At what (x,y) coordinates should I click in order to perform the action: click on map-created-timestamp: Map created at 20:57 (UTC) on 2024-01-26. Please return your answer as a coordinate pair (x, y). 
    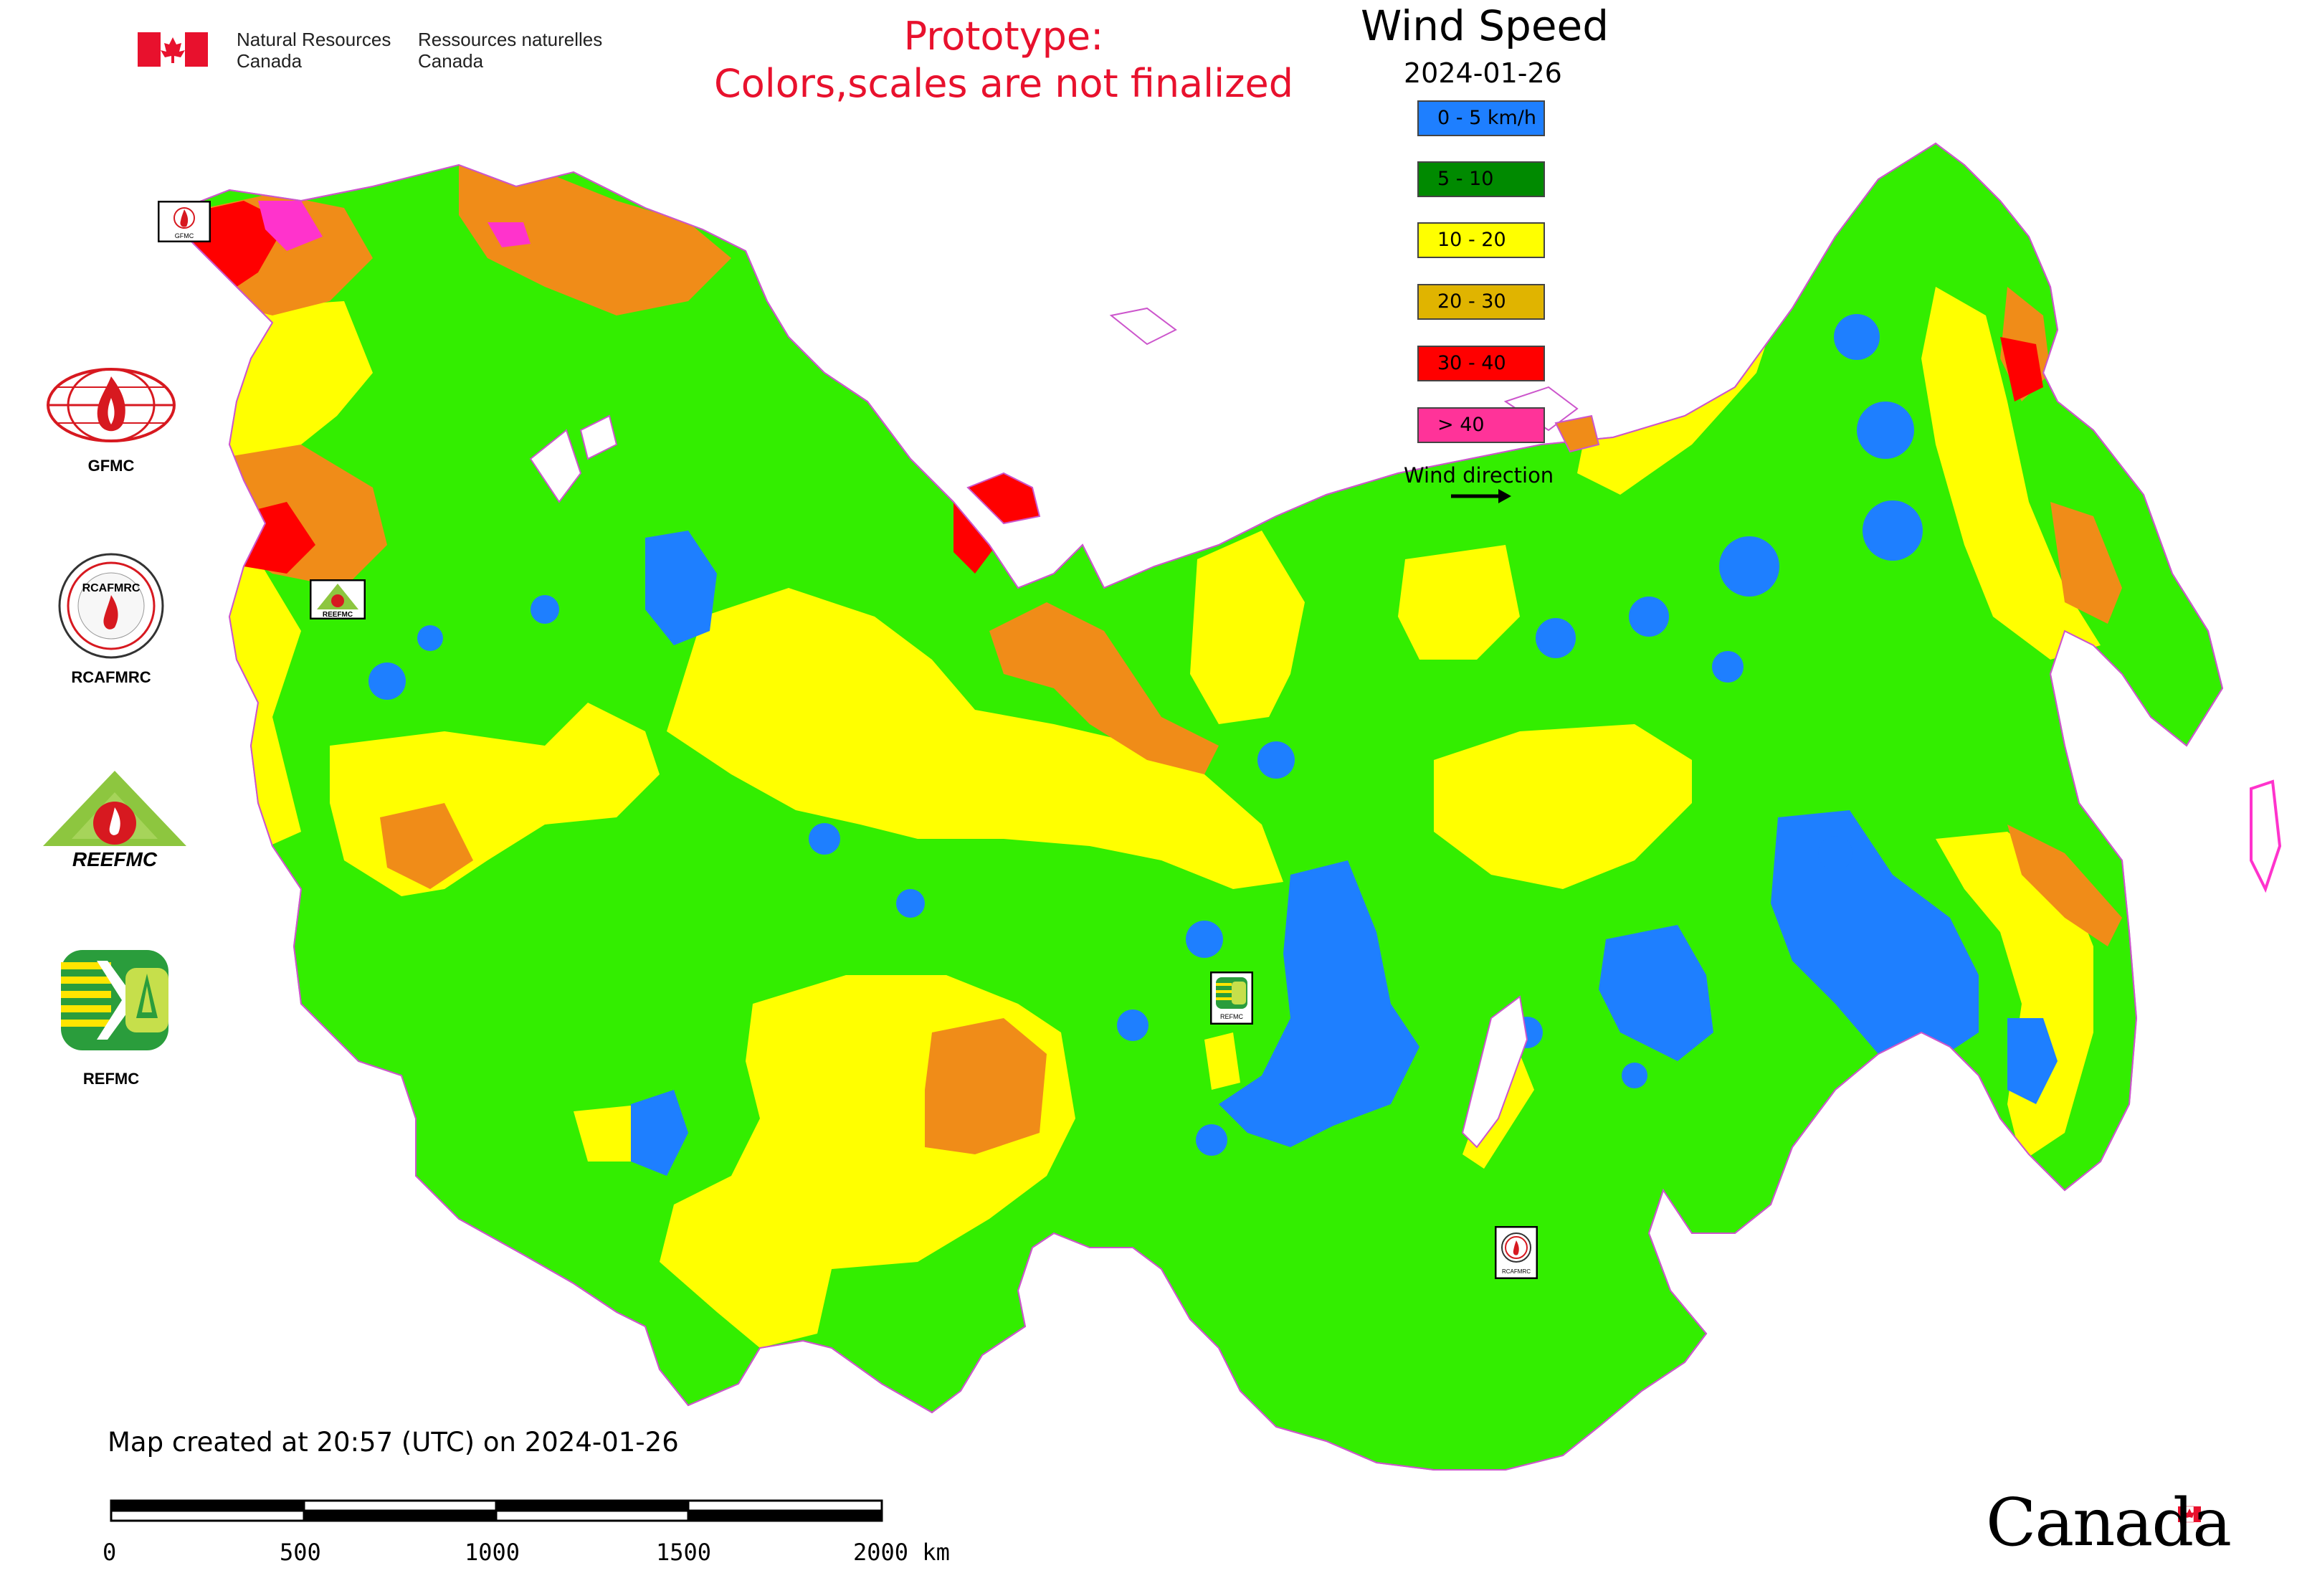
    Looking at the image, I should click on (393, 1442).